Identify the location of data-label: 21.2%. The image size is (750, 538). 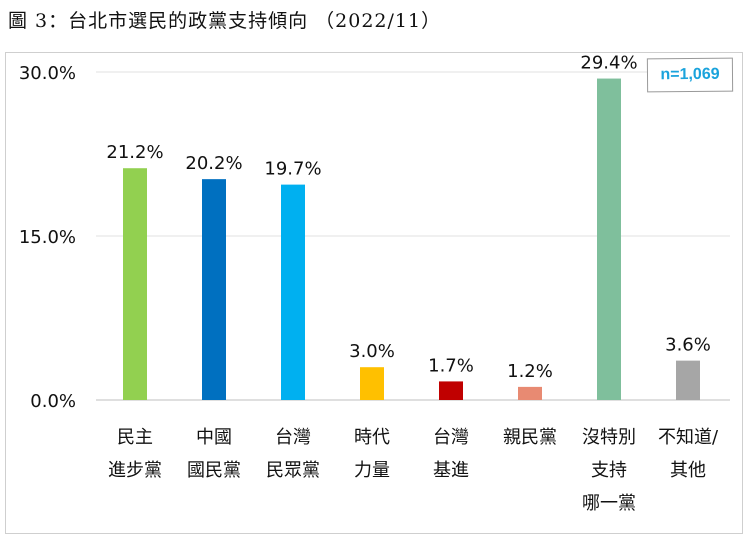
(134, 152).